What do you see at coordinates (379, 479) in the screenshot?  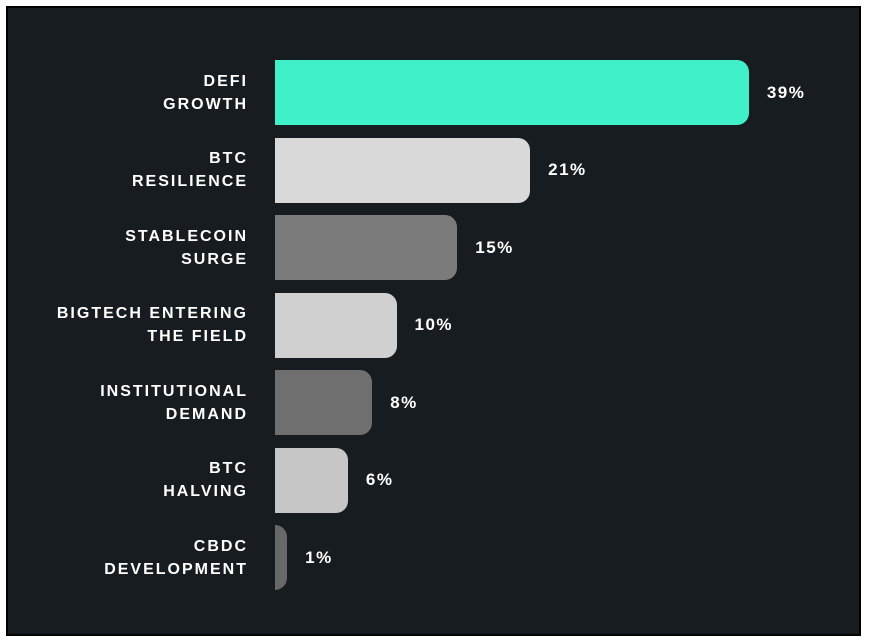 I see `value-label: 6%` at bounding box center [379, 479].